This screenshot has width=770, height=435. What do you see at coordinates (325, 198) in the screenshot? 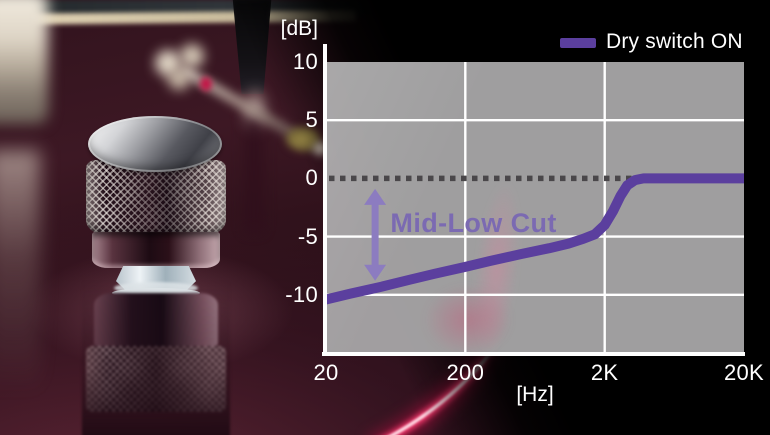
I see `y-axis-line` at bounding box center [325, 198].